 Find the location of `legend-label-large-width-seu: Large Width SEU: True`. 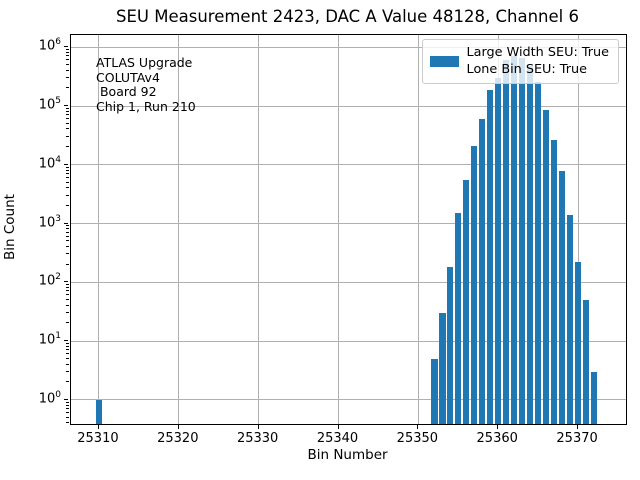

legend-label-large-width-seu: Large Width SEU: True is located at coordinates (537, 52).